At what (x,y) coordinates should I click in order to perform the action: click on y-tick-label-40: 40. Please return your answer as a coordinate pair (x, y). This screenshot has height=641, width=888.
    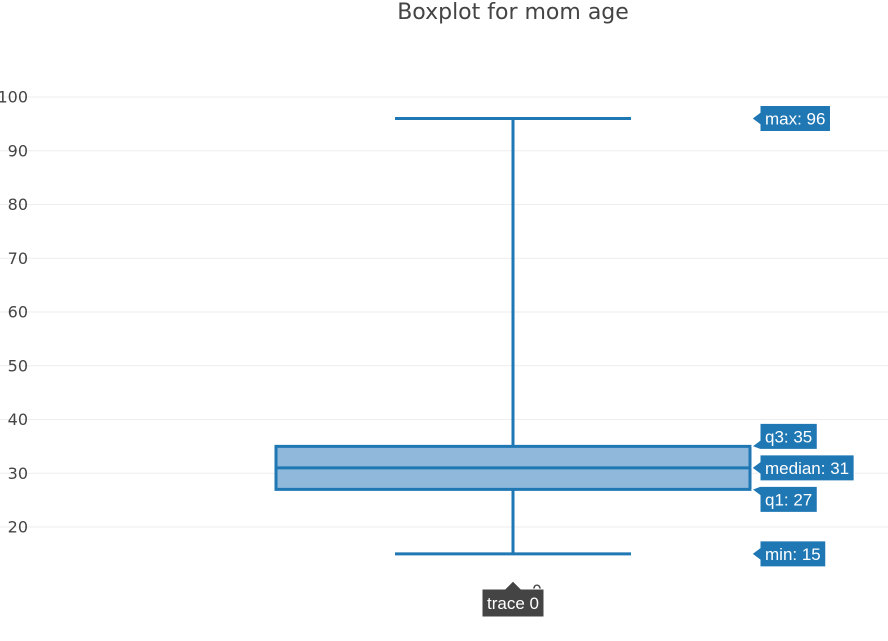
    Looking at the image, I should click on (18, 419).